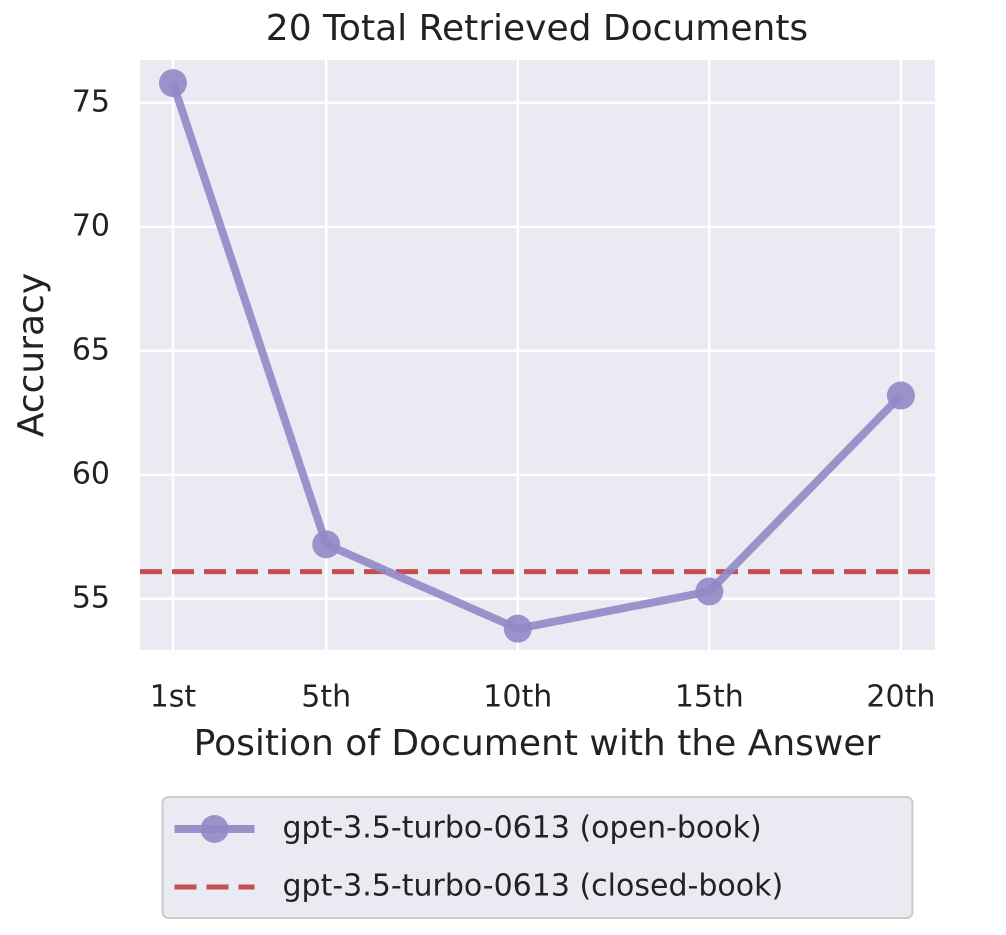  I want to click on y-tick-label: 55, so click(91, 597).